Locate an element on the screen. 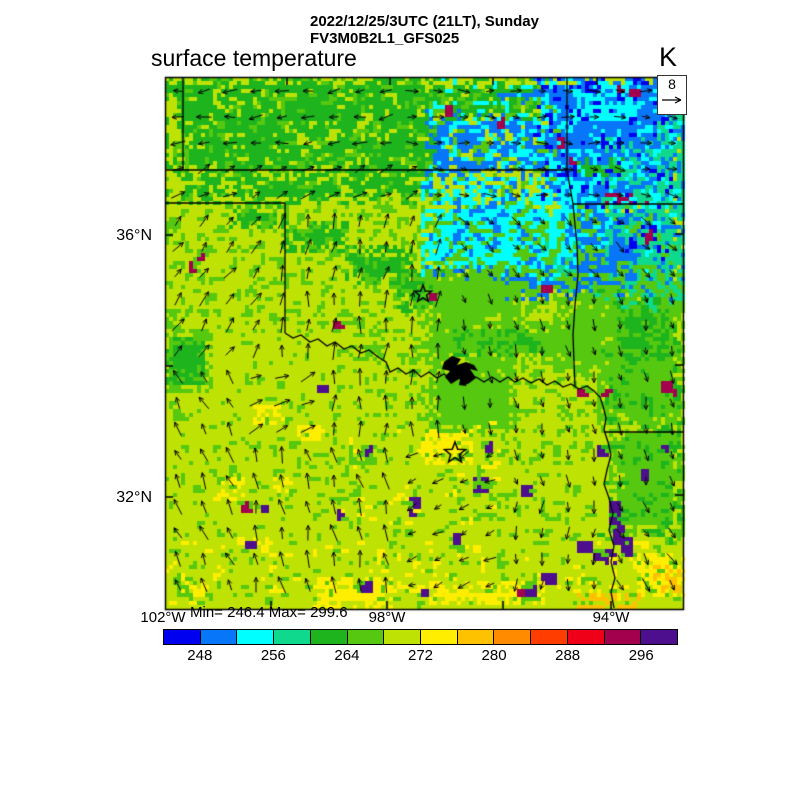  plot-variable-label: surface temperature is located at coordinates (254, 58).